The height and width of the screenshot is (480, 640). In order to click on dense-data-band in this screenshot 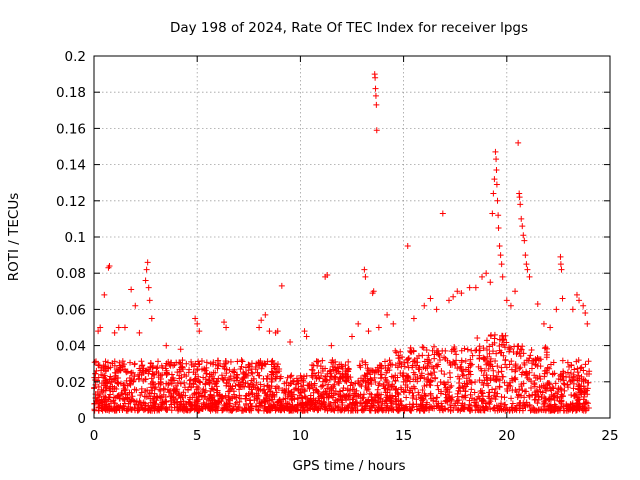, I will do `click(342, 372)`.